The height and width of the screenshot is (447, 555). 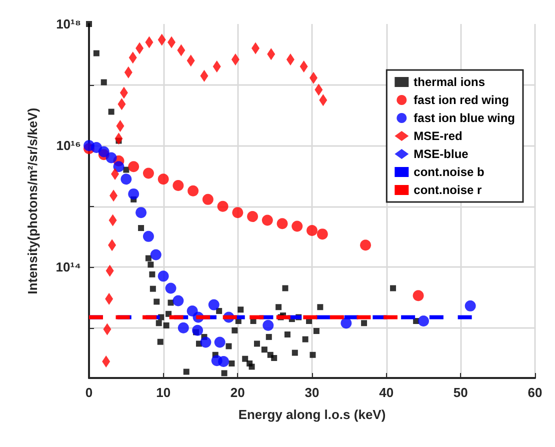 What do you see at coordinates (68, 267) in the screenshot?
I see `y-tick-label: 10¹⁴` at bounding box center [68, 267].